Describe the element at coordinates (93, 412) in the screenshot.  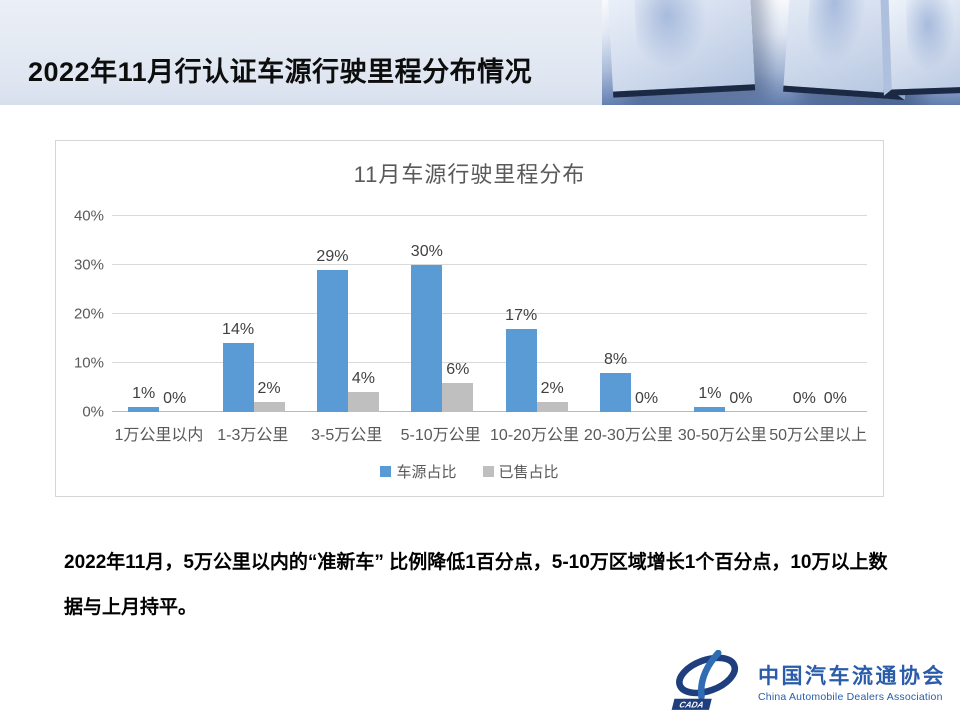
I see `y-tick-label: 0%` at that location.